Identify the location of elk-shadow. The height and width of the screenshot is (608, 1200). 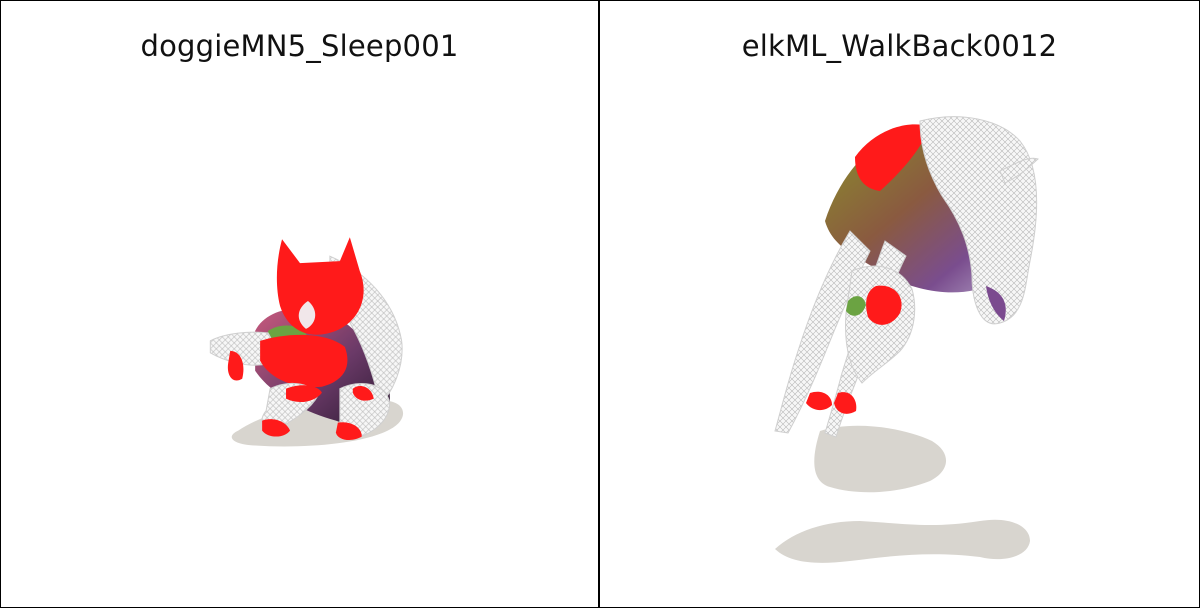
(902, 494).